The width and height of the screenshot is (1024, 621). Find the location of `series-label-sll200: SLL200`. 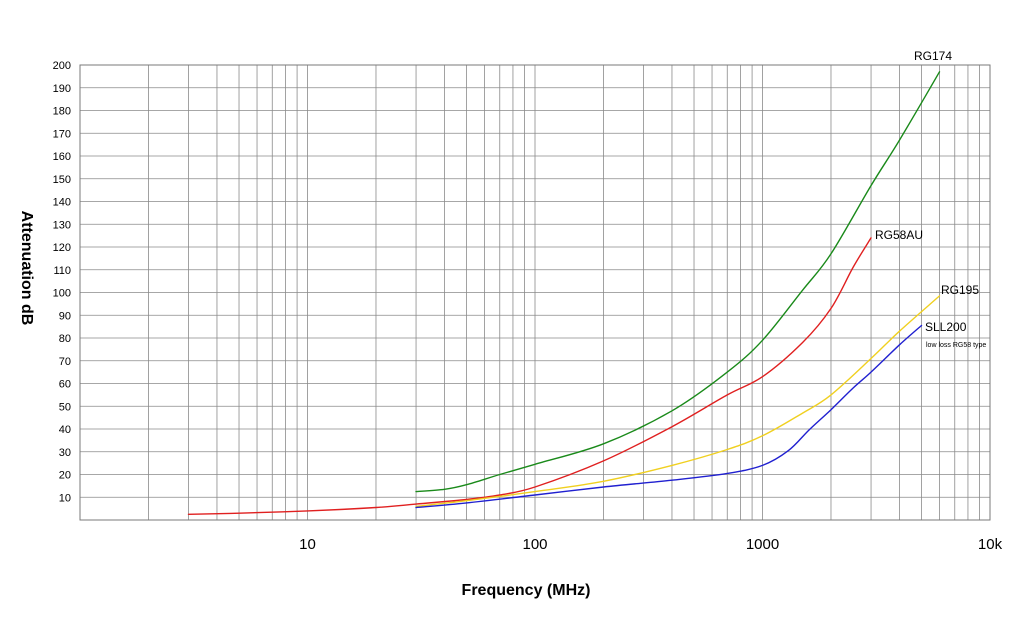

series-label-sll200: SLL200 is located at coordinates (946, 327).